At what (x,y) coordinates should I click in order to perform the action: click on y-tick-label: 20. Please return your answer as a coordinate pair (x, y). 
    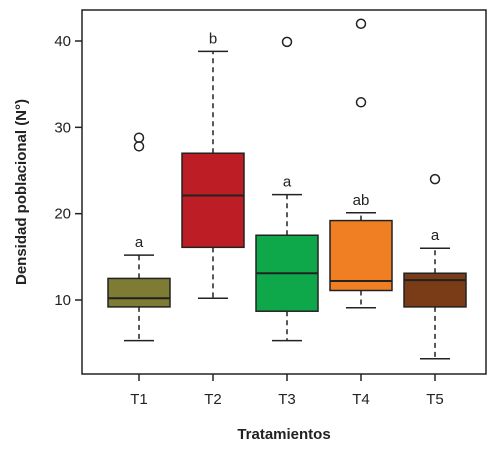
    Looking at the image, I should click on (62, 214).